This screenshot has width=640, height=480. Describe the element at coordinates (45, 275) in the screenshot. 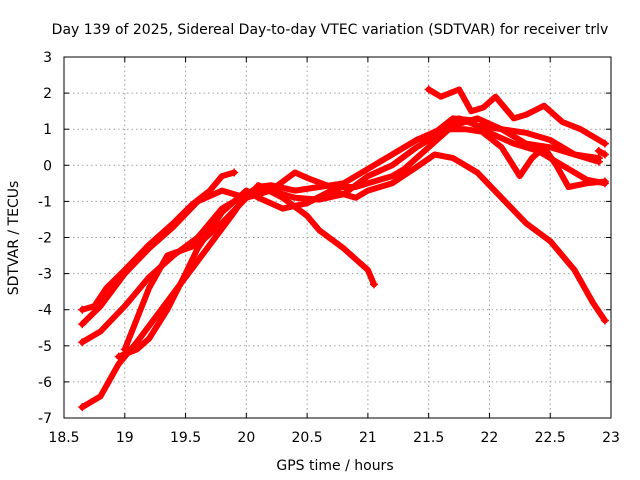

I see `y-tick-label: -3` at that location.